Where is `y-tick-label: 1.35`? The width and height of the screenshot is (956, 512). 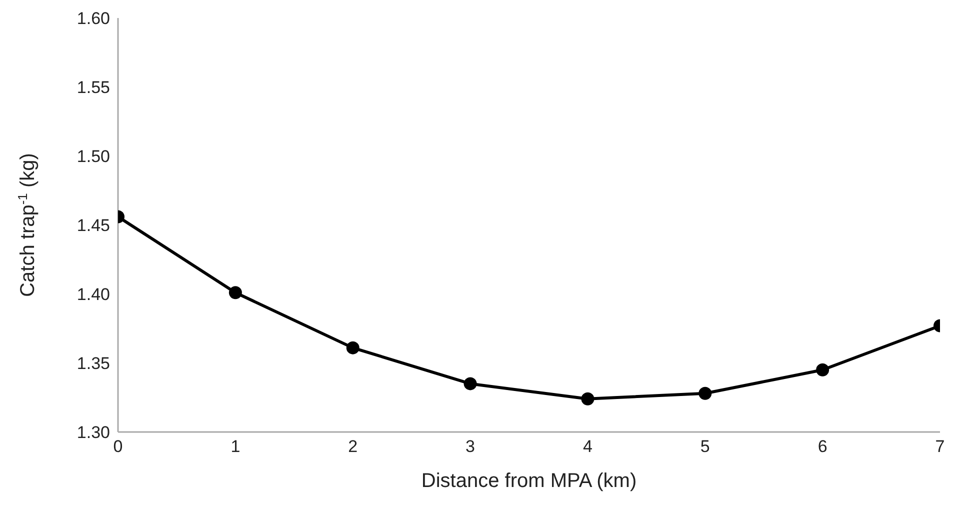 y-tick-label: 1.35 is located at coordinates (93, 364).